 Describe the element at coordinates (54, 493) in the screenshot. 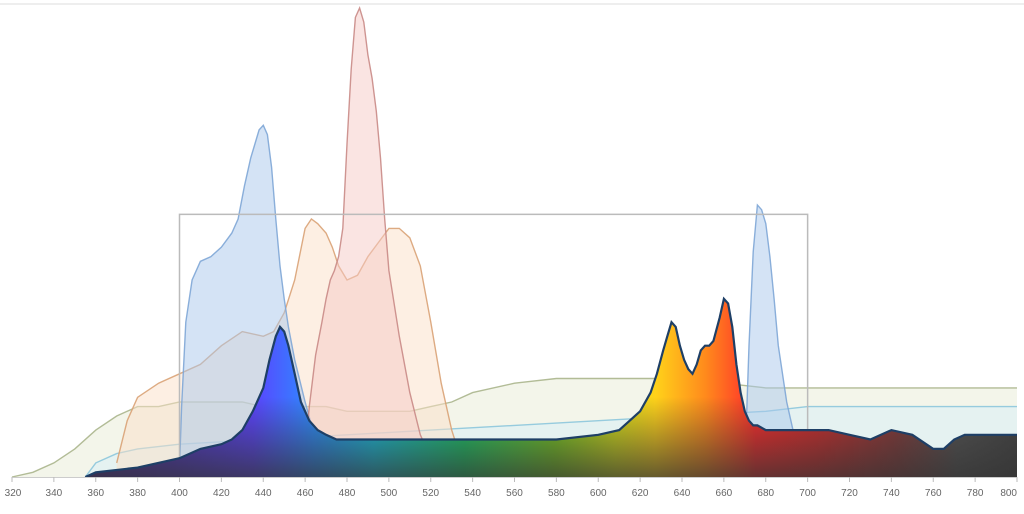

I see `x-tick-label: 340` at that location.